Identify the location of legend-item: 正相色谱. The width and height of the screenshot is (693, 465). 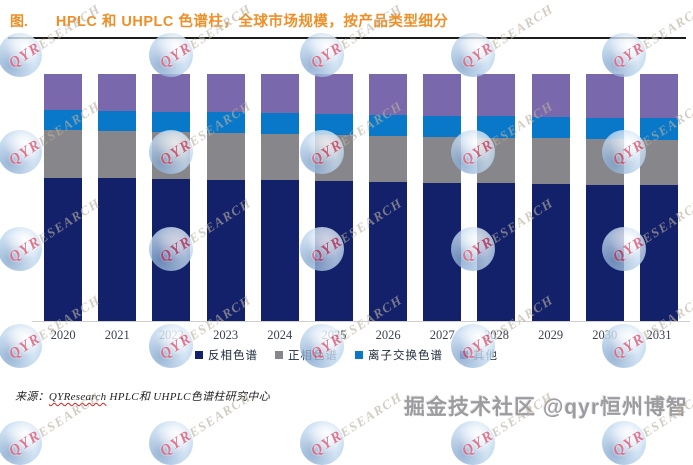
(306, 355).